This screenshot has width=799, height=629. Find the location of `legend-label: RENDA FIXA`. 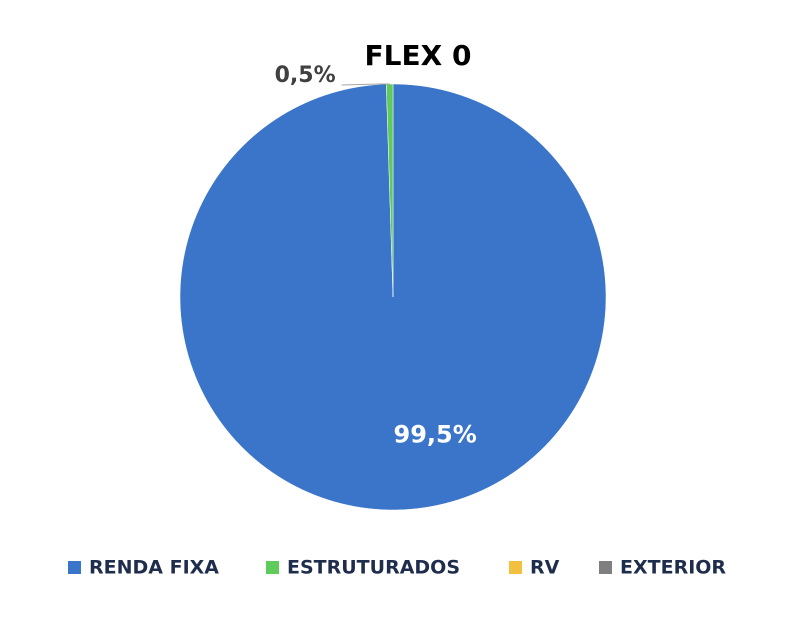

legend-label: RENDA FIXA is located at coordinates (154, 568).